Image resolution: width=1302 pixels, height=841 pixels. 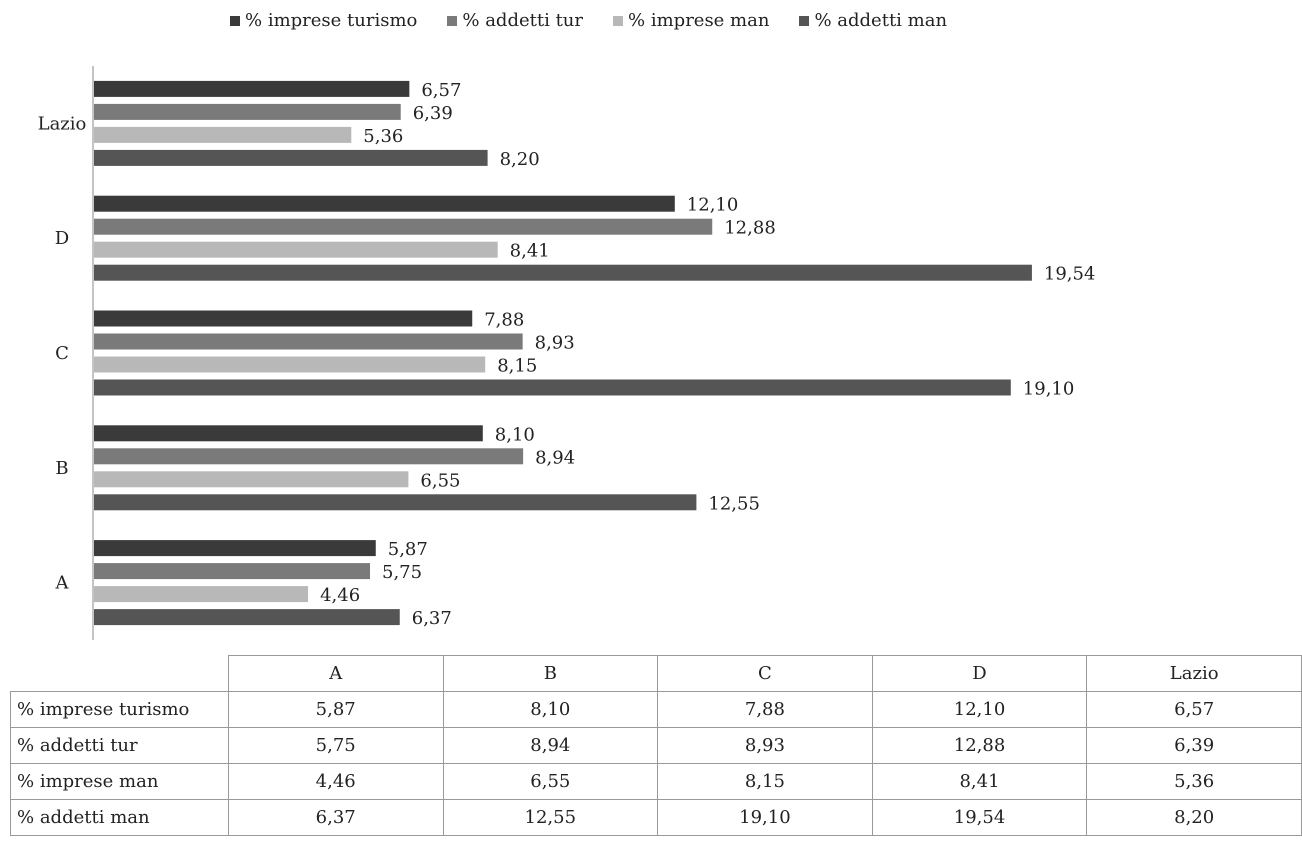 I want to click on data-label: 6,55, so click(x=440, y=480).